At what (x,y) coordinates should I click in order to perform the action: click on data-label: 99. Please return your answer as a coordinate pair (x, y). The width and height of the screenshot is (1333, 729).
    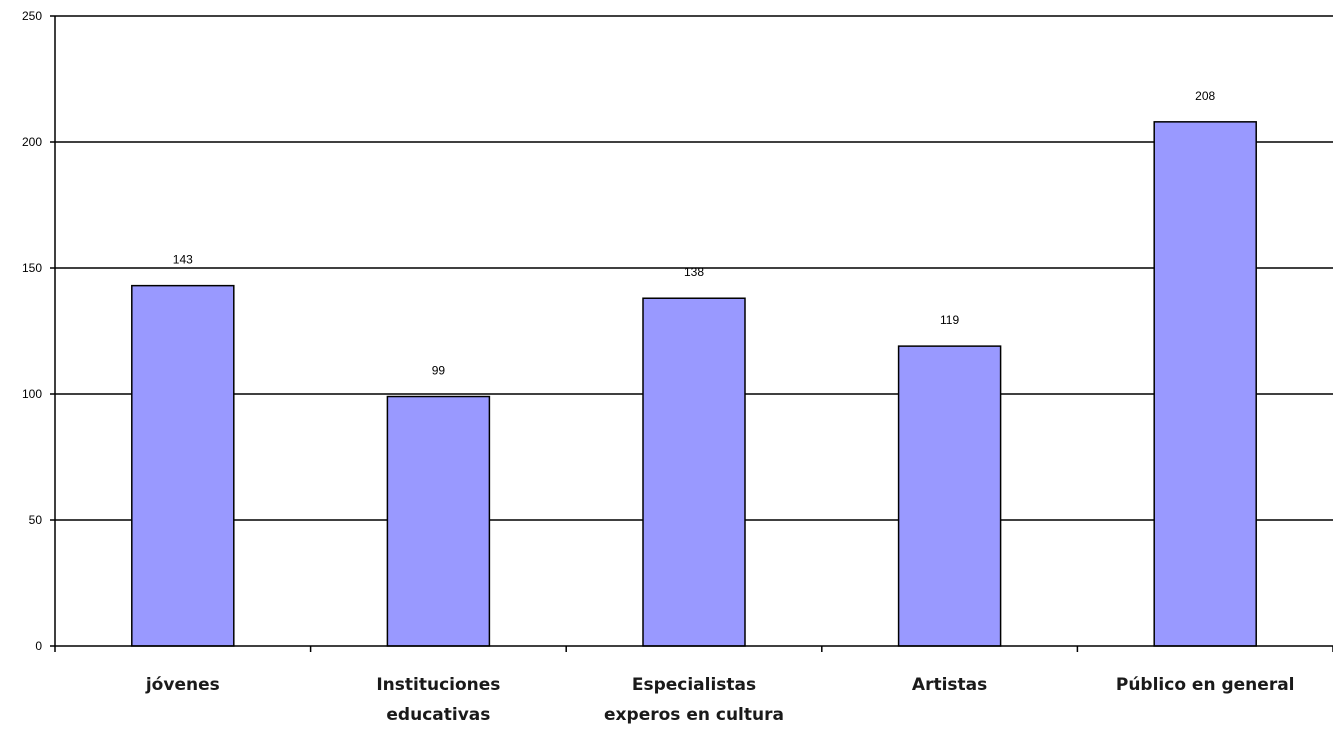
    Looking at the image, I should click on (439, 371).